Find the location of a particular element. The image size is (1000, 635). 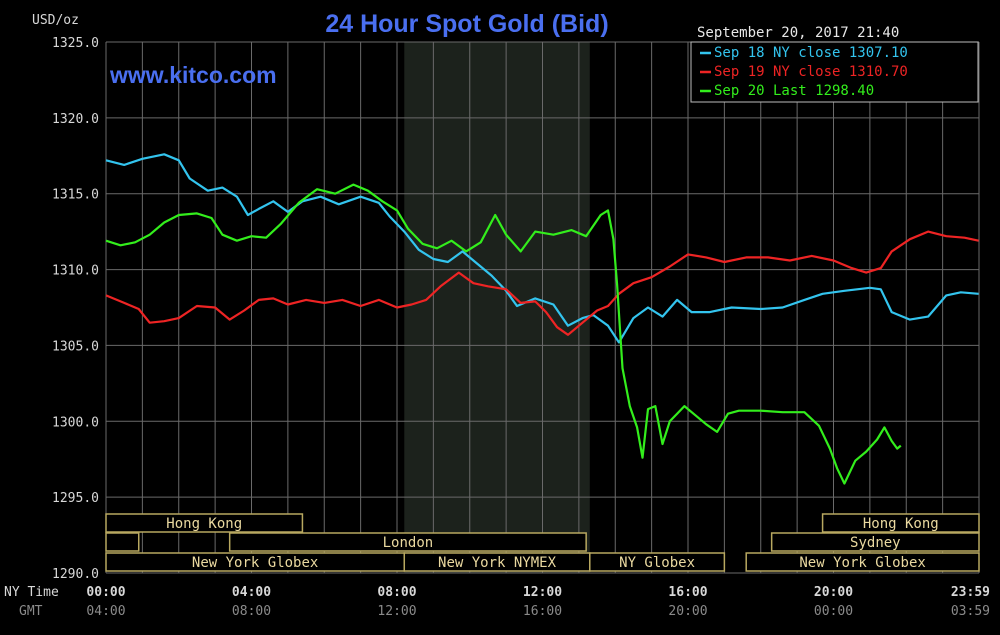

session-label: Sydney is located at coordinates (875, 543).